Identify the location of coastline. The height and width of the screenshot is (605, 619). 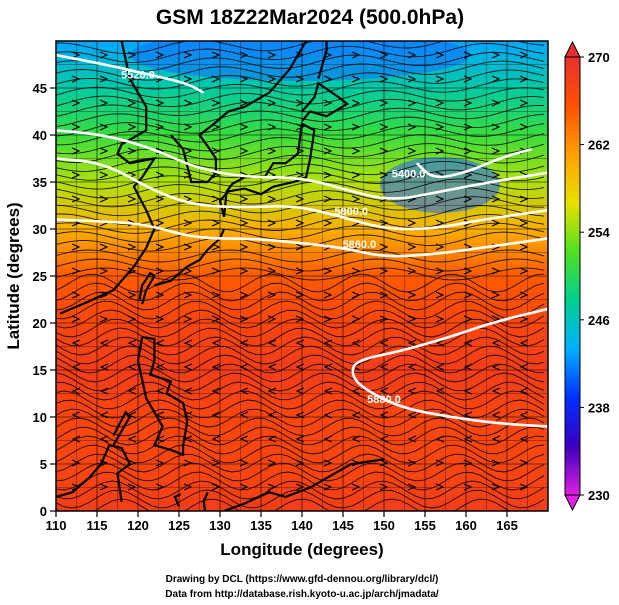
(122, 428).